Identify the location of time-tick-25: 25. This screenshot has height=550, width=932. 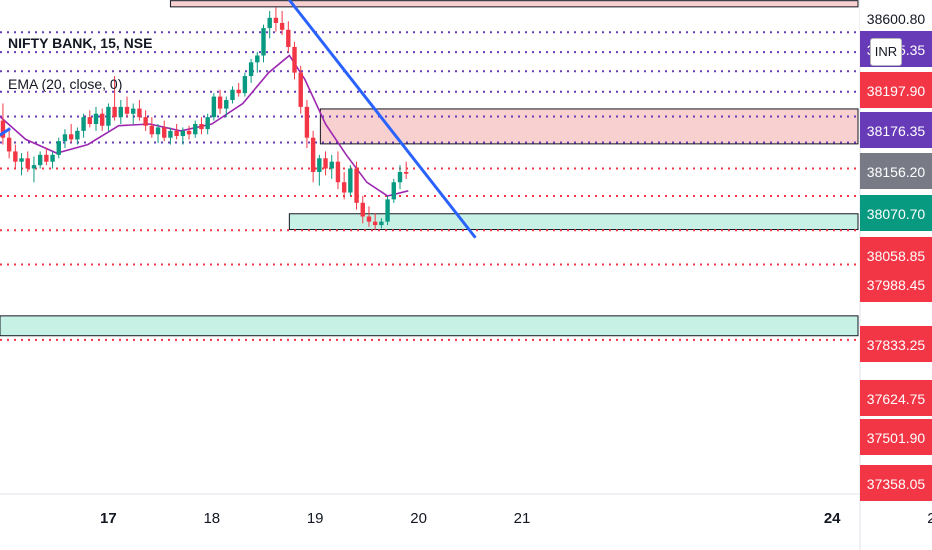
(929, 518).